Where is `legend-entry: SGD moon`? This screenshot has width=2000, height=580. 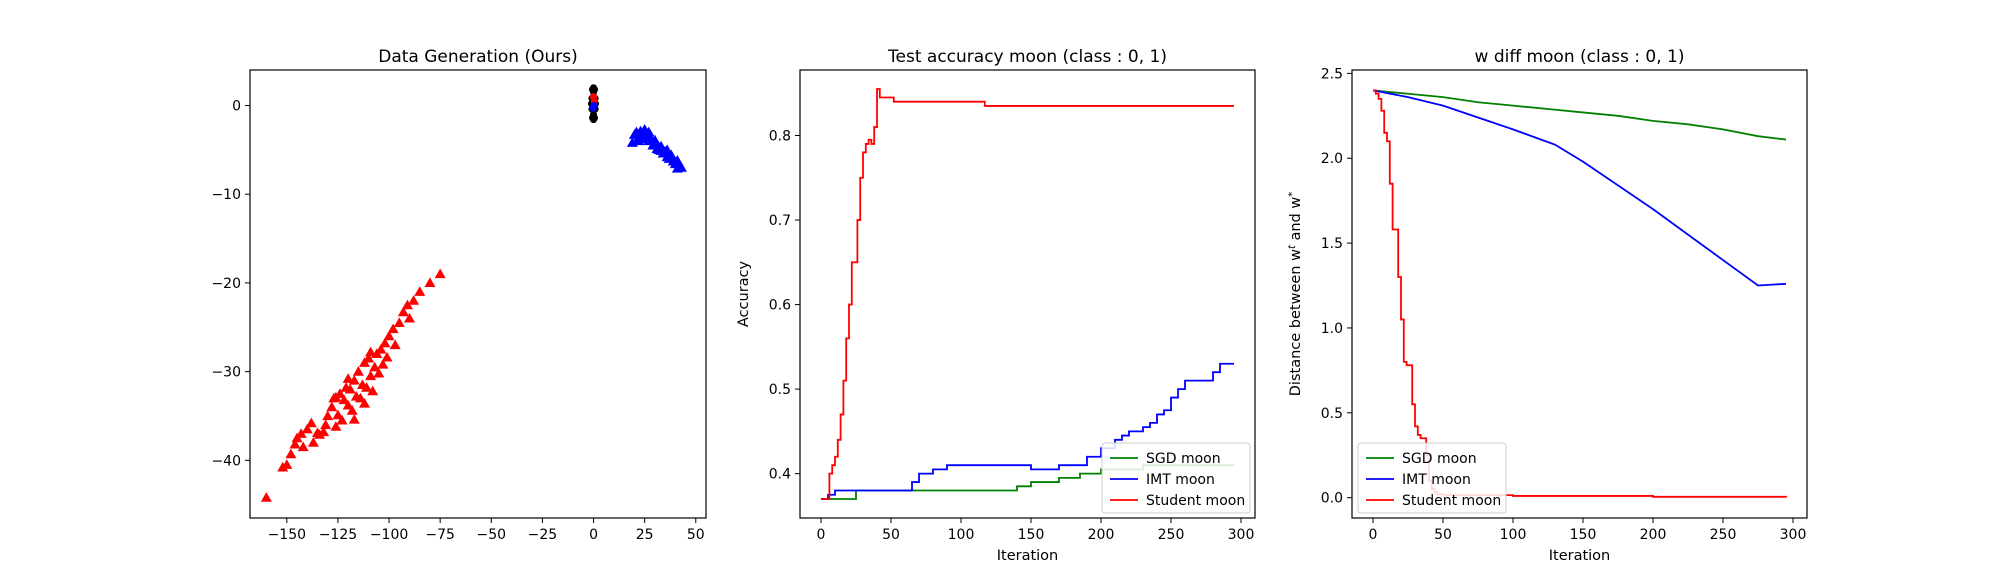
legend-entry: SGD moon is located at coordinates (1183, 459).